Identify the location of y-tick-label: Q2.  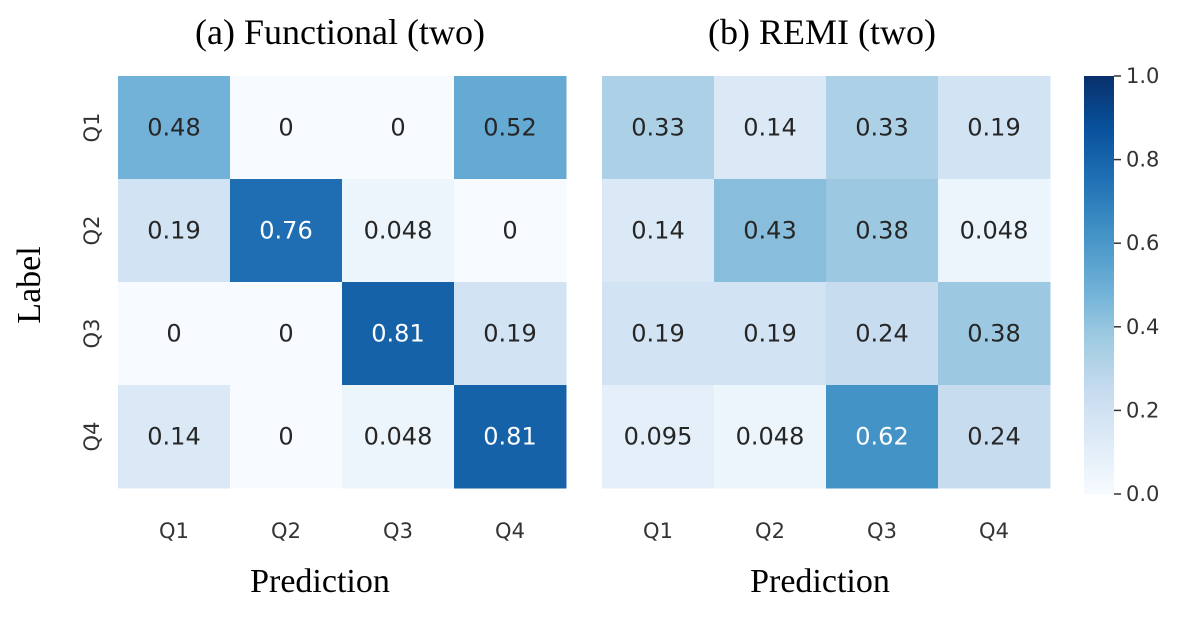
(92, 231).